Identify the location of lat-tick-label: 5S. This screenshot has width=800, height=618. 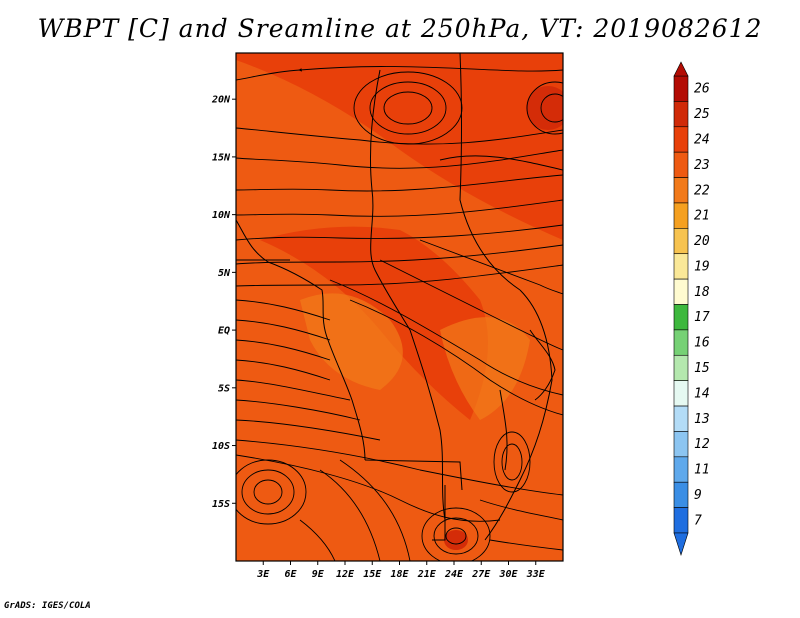
(224, 388).